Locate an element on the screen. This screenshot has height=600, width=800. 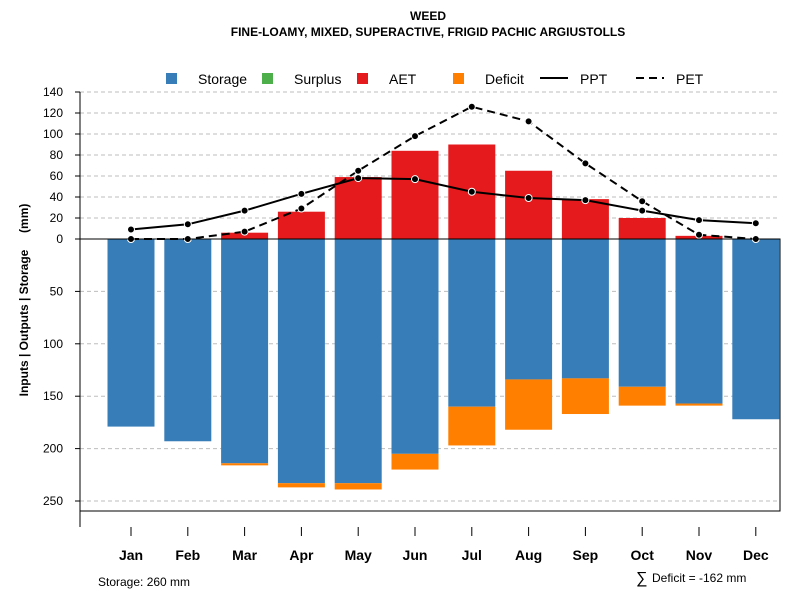
chart-title: WEED is located at coordinates (428, 16).